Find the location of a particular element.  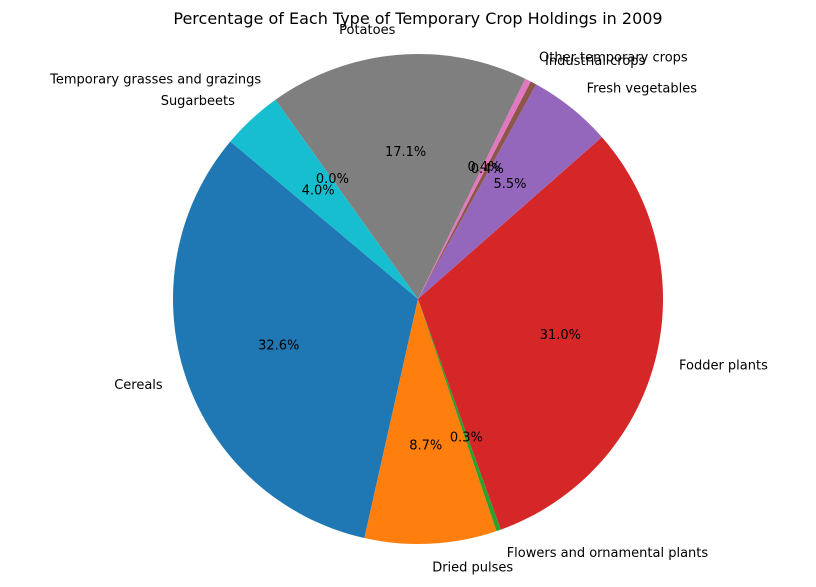

label-dried-pulses: Dried pulses is located at coordinates (472, 568).